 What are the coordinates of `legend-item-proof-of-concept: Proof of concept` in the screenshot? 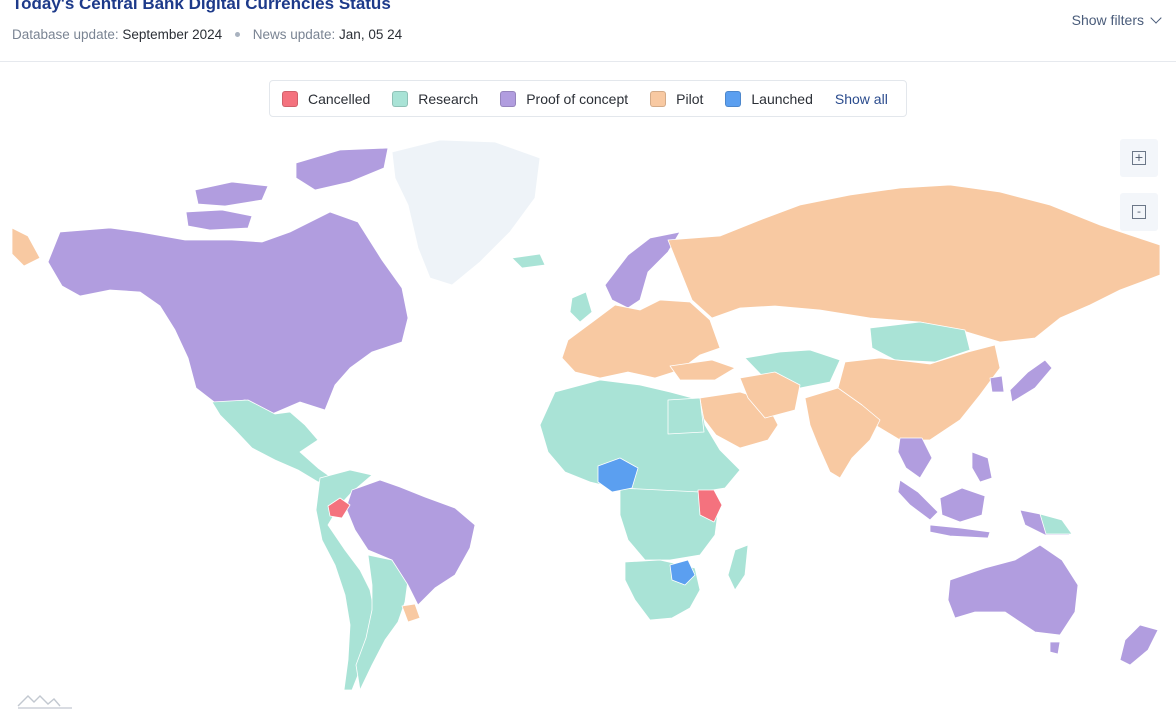 It's located at (564, 98).